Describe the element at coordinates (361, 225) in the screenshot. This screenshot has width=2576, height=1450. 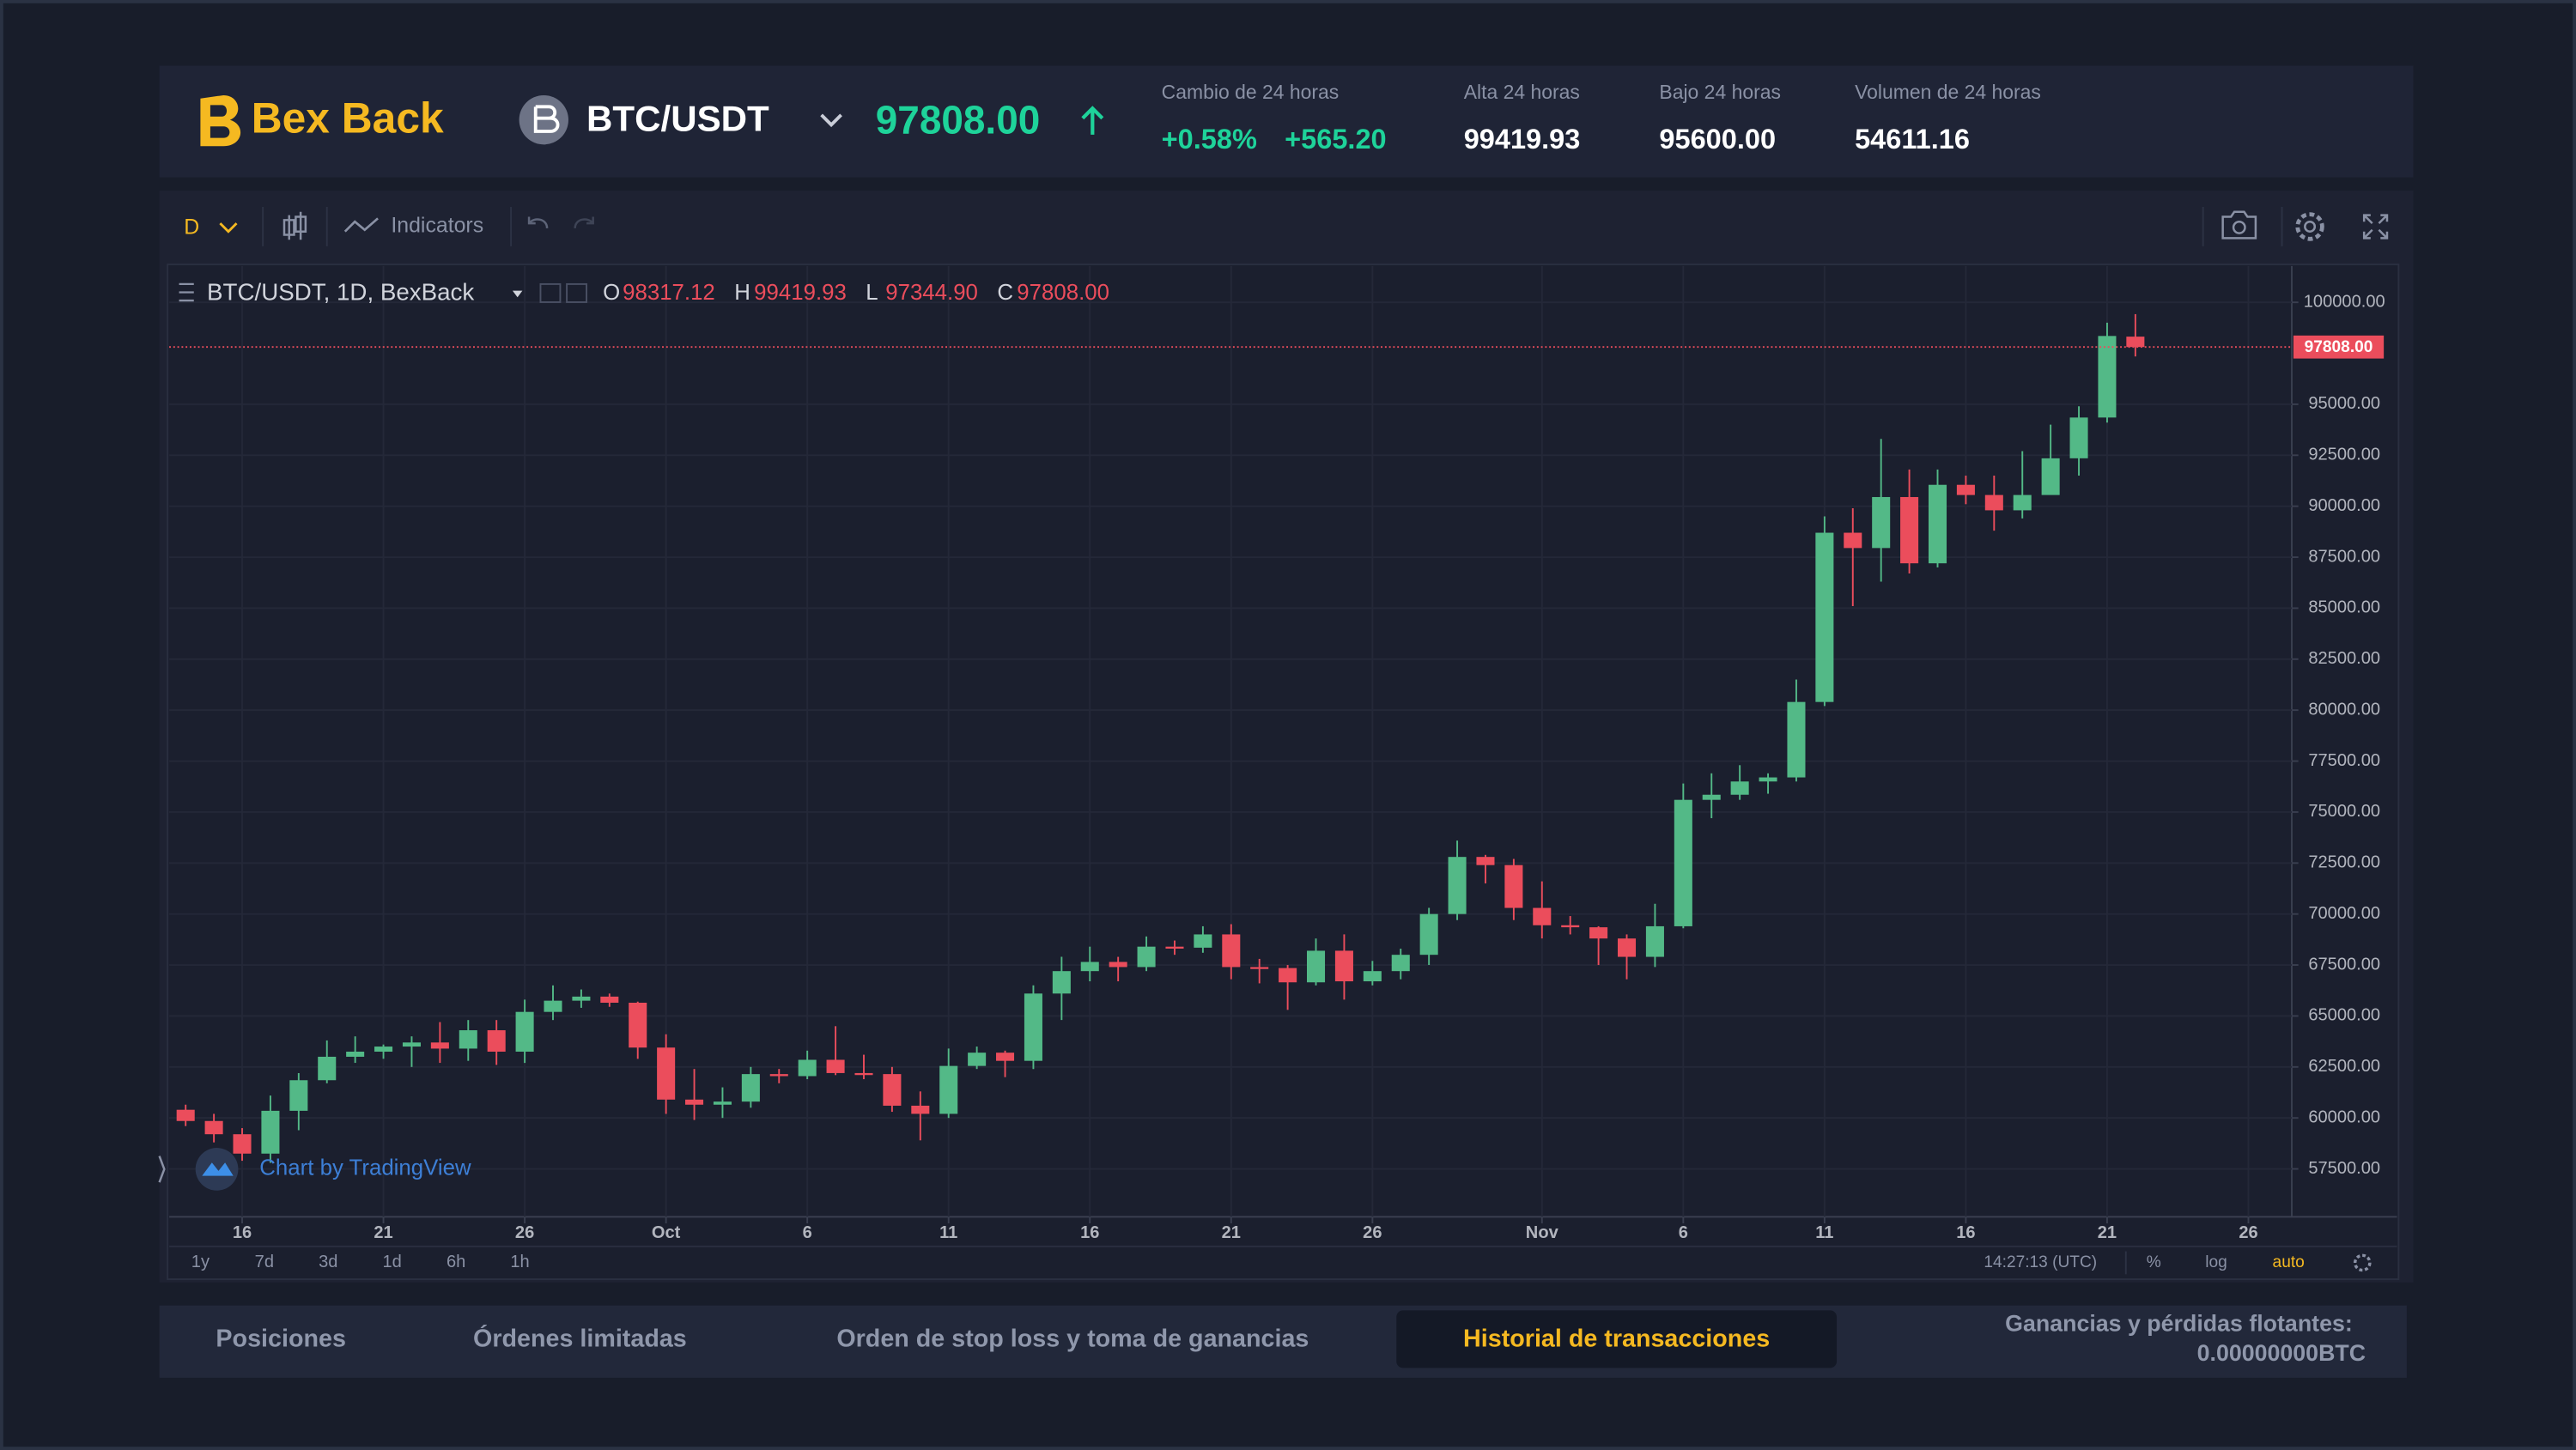
I see `indicators-icon` at that location.